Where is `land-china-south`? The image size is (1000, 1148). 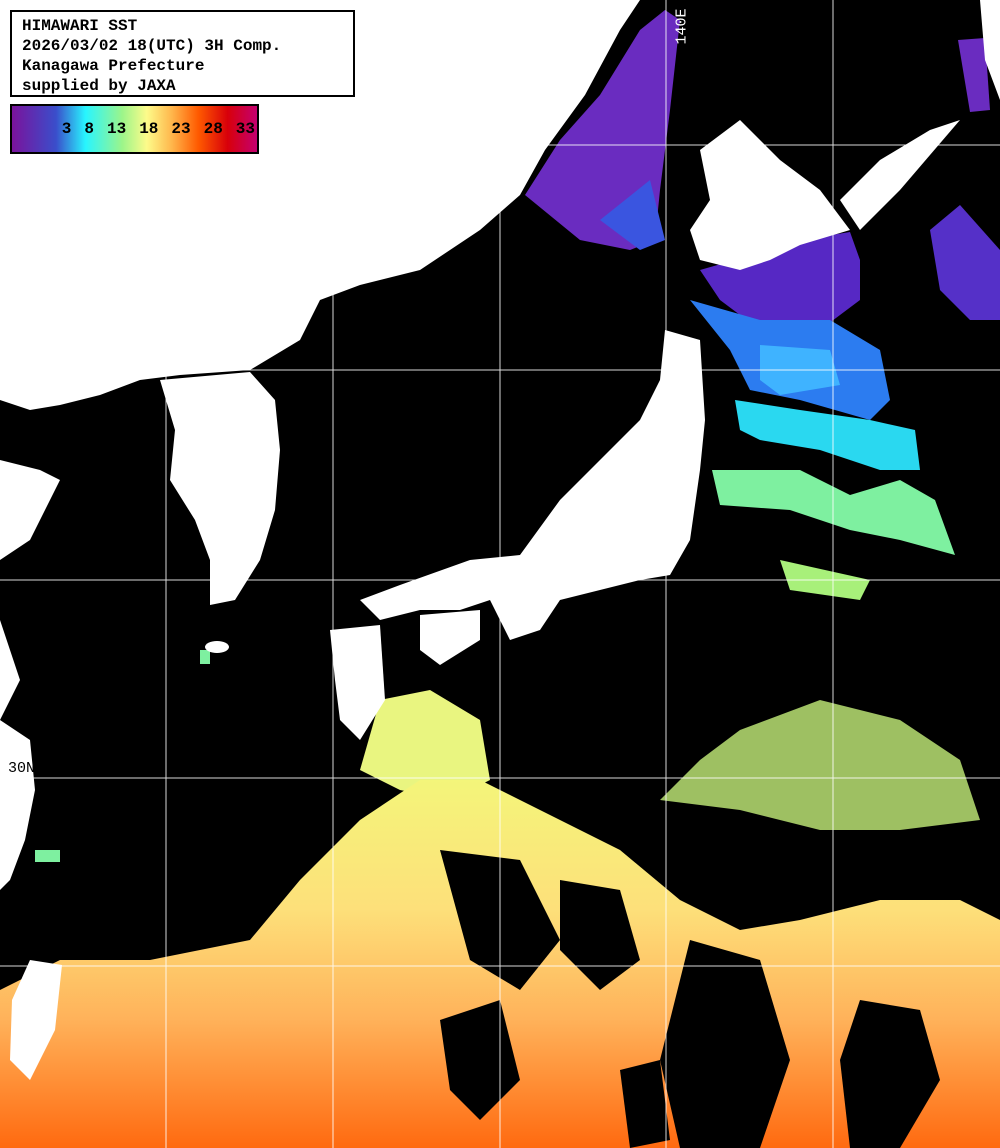 land-china-south is located at coordinates (17, 755).